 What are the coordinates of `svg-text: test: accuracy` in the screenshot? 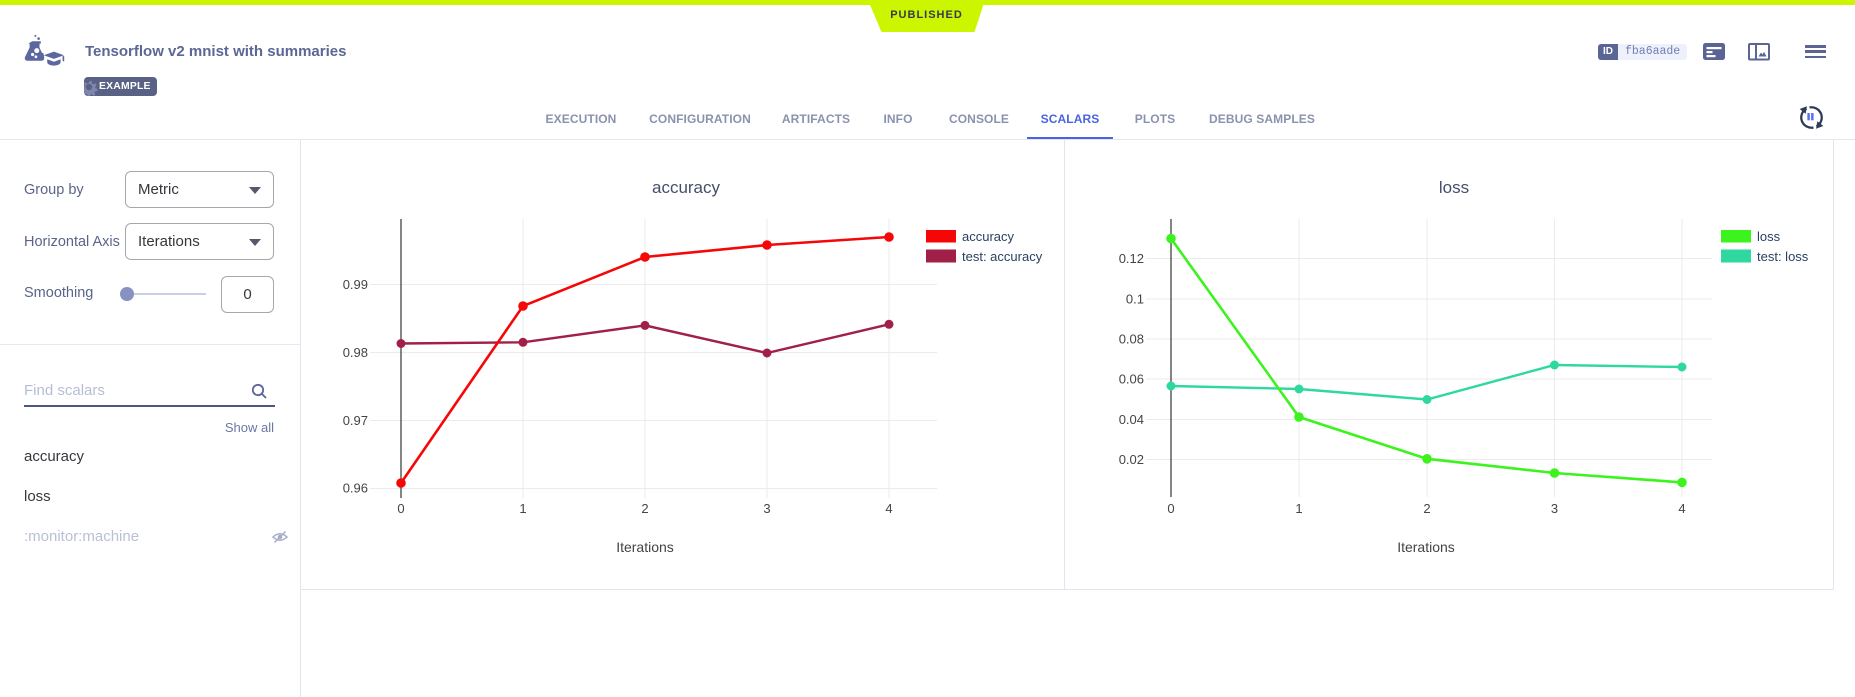 It's located at (1002, 256).